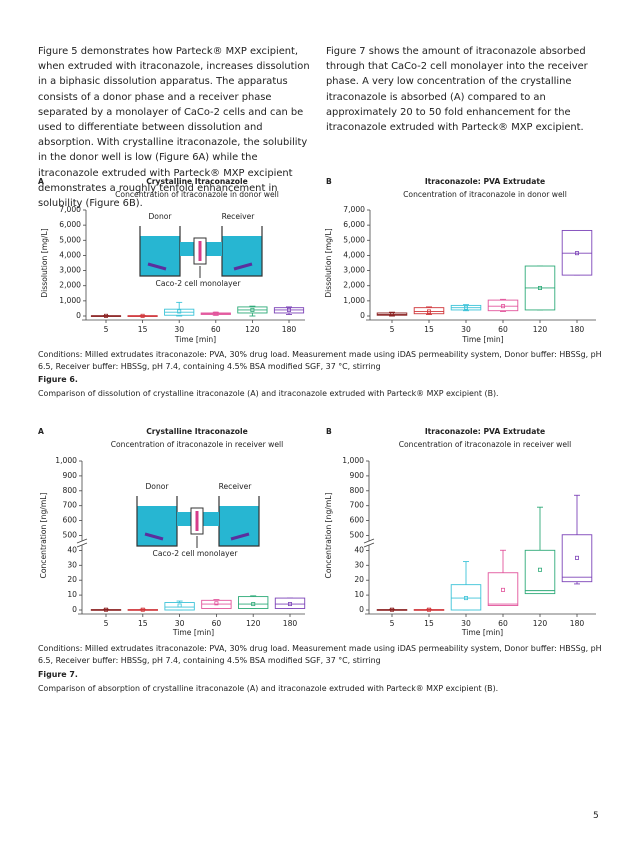 This screenshot has width=638, height=851. I want to click on inset-diagram: Donor Receiver Caco-2 cell monolayer, so click(201, 250).